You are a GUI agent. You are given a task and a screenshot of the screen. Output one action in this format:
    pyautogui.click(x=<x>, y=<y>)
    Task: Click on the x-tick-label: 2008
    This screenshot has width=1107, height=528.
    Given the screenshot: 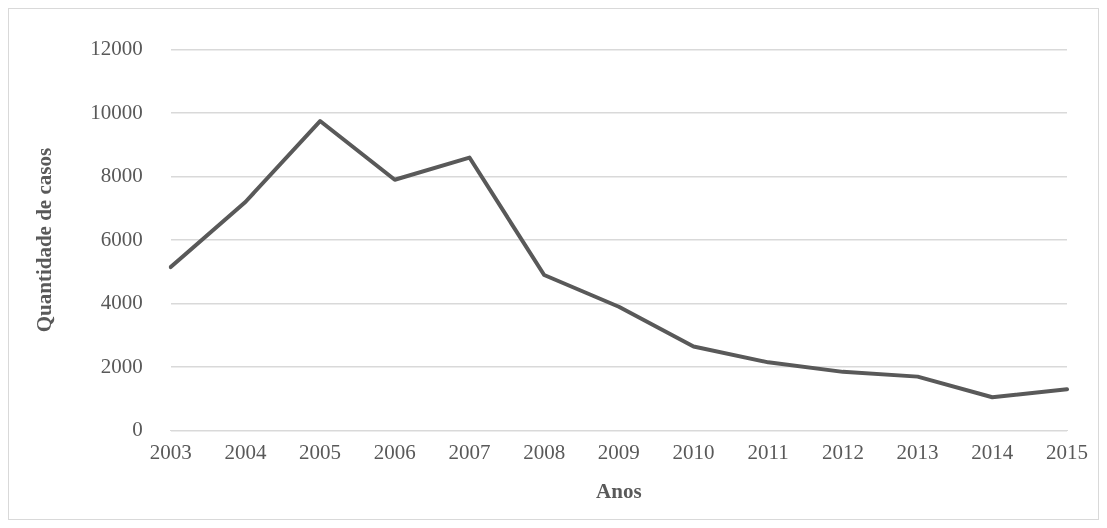 What is the action you would take?
    pyautogui.click(x=544, y=451)
    